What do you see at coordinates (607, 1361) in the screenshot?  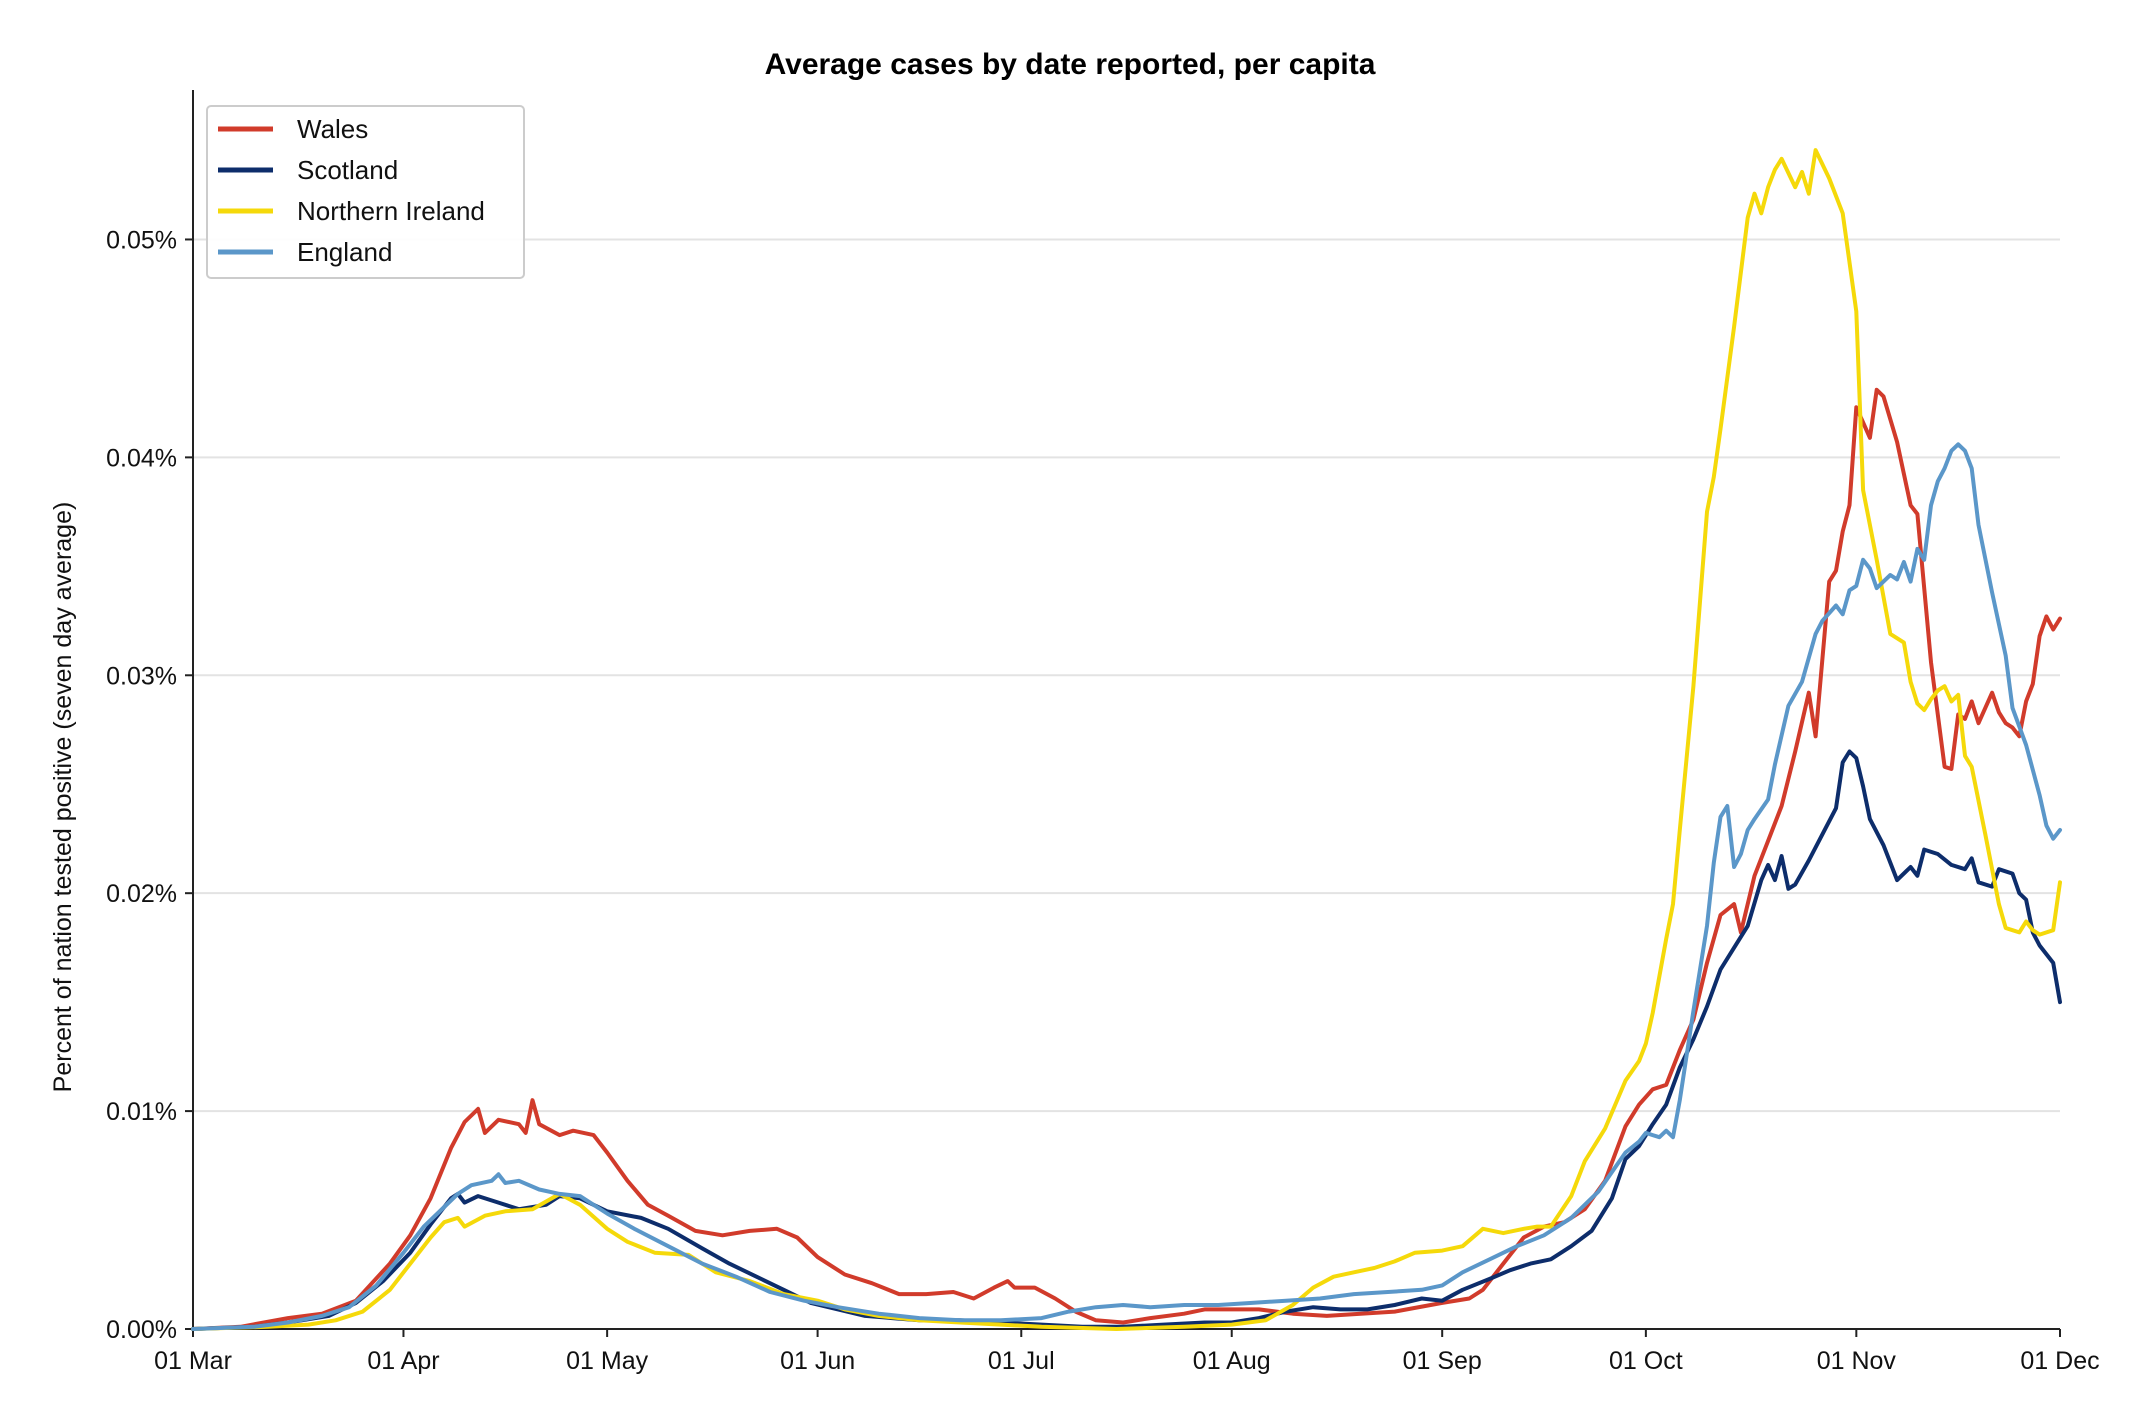 I see `x-tick-label: 01 May` at bounding box center [607, 1361].